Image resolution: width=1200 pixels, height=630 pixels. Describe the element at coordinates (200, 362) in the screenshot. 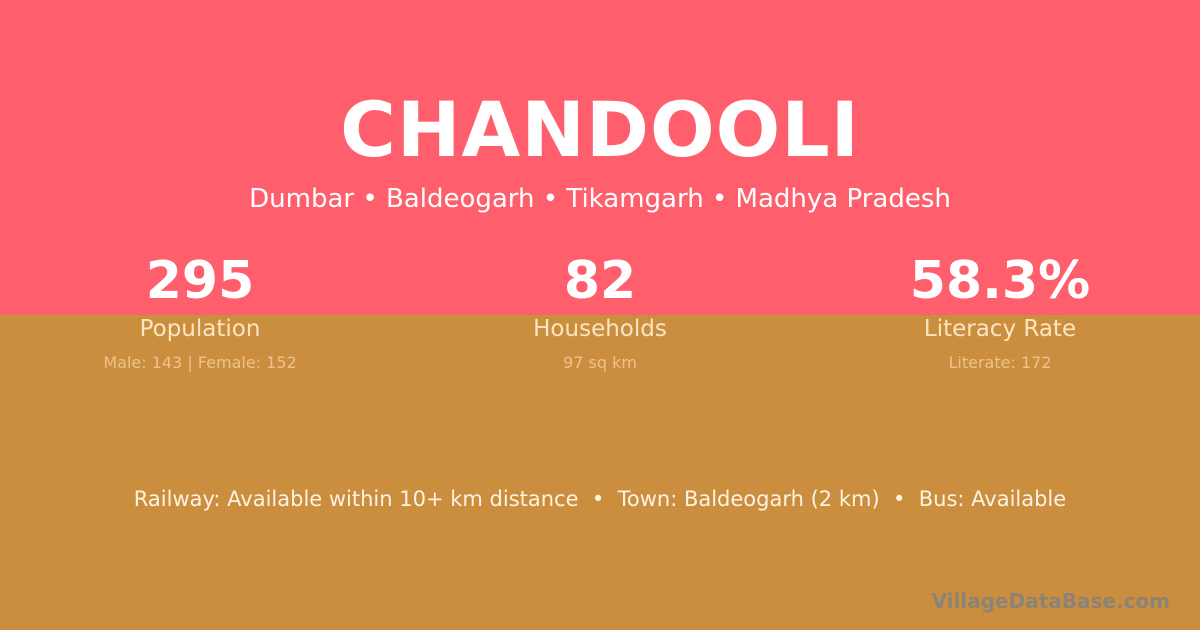

I see `stat-detail: Male: 143 | Female: 152` at that location.